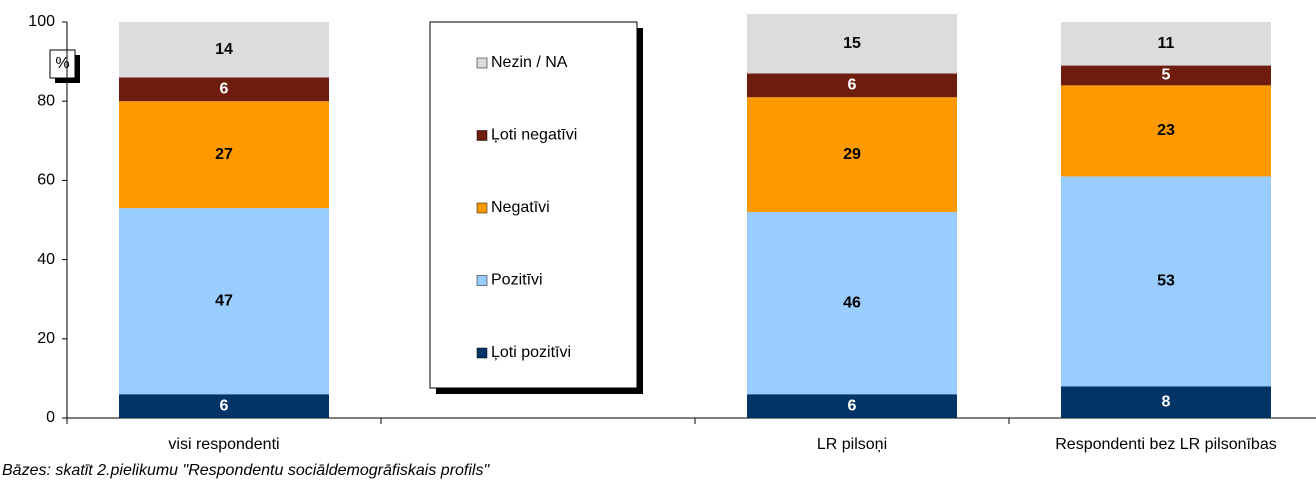 Image resolution: width=1316 pixels, height=483 pixels. I want to click on data-label: 5, so click(1166, 75).